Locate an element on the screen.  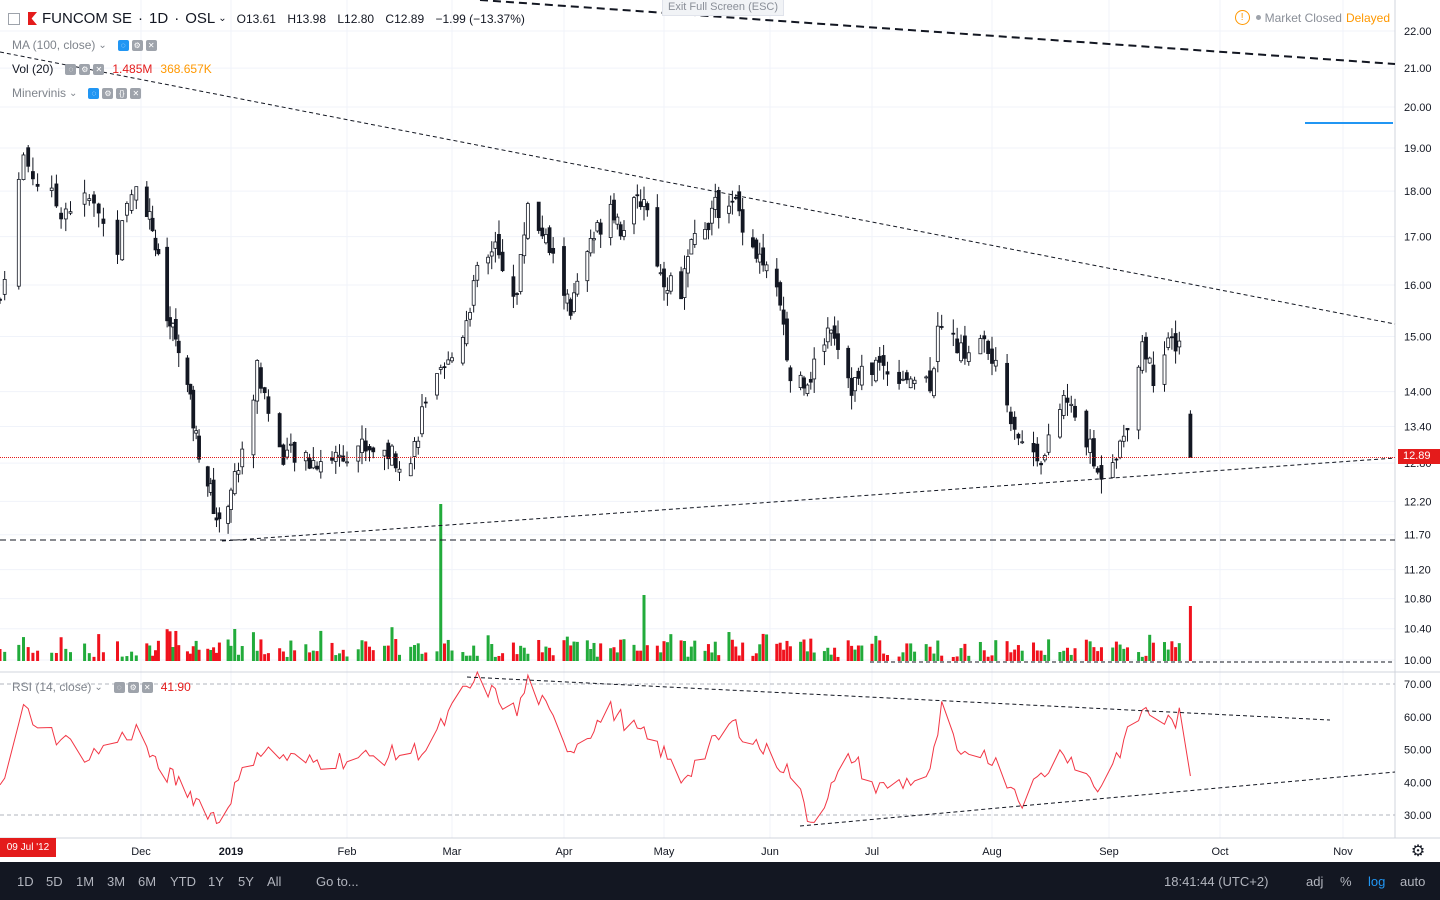
time-axis-label: Nov is located at coordinates (1343, 852).